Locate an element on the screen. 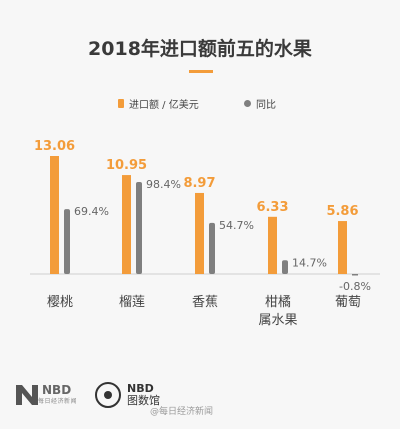 The height and width of the screenshot is (429, 400). legend-item-yoy: 同比 is located at coordinates (260, 103).